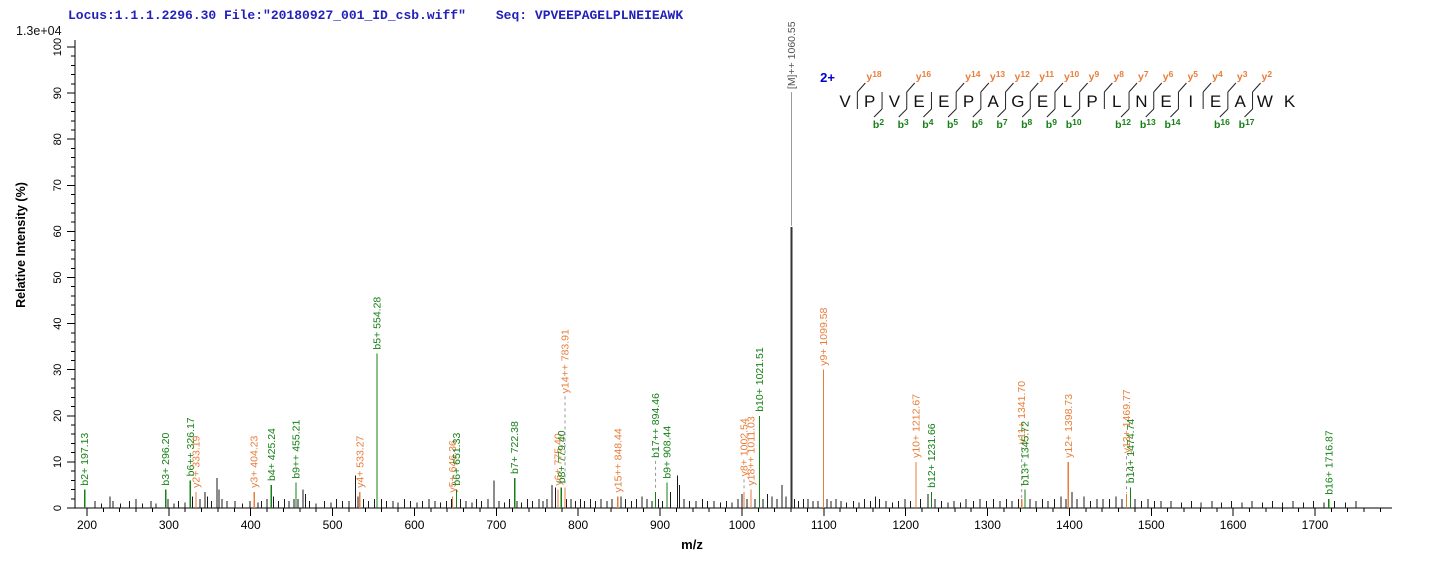 The height and width of the screenshot is (562, 1436). What do you see at coordinates (58, 47) in the screenshot?
I see `y-tick-label: 100` at bounding box center [58, 47].